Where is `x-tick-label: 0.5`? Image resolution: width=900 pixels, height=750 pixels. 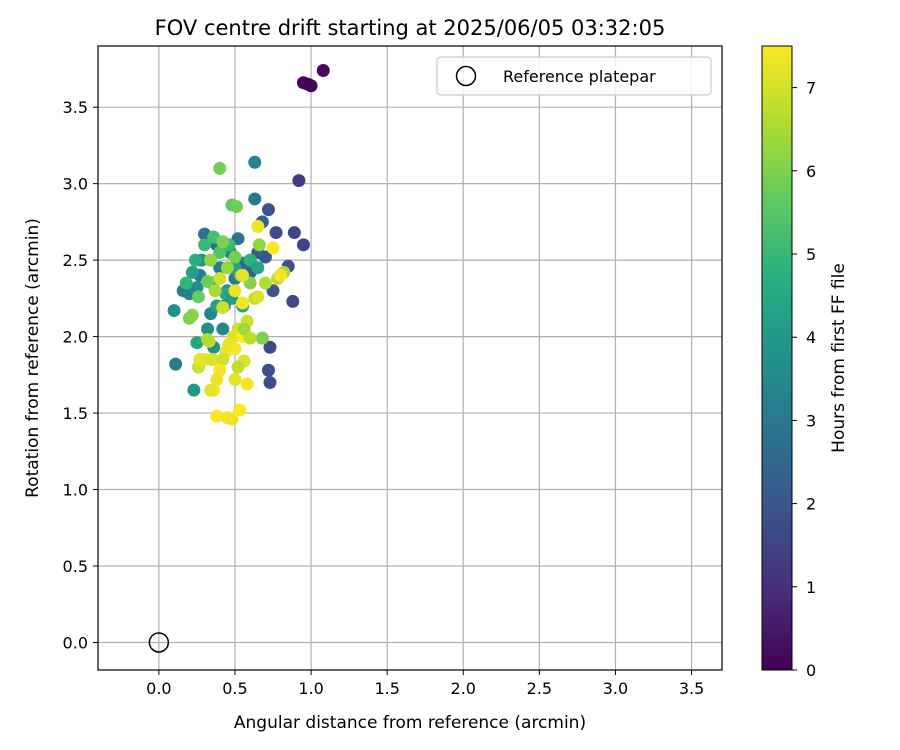
x-tick-label: 0.5 is located at coordinates (234, 688).